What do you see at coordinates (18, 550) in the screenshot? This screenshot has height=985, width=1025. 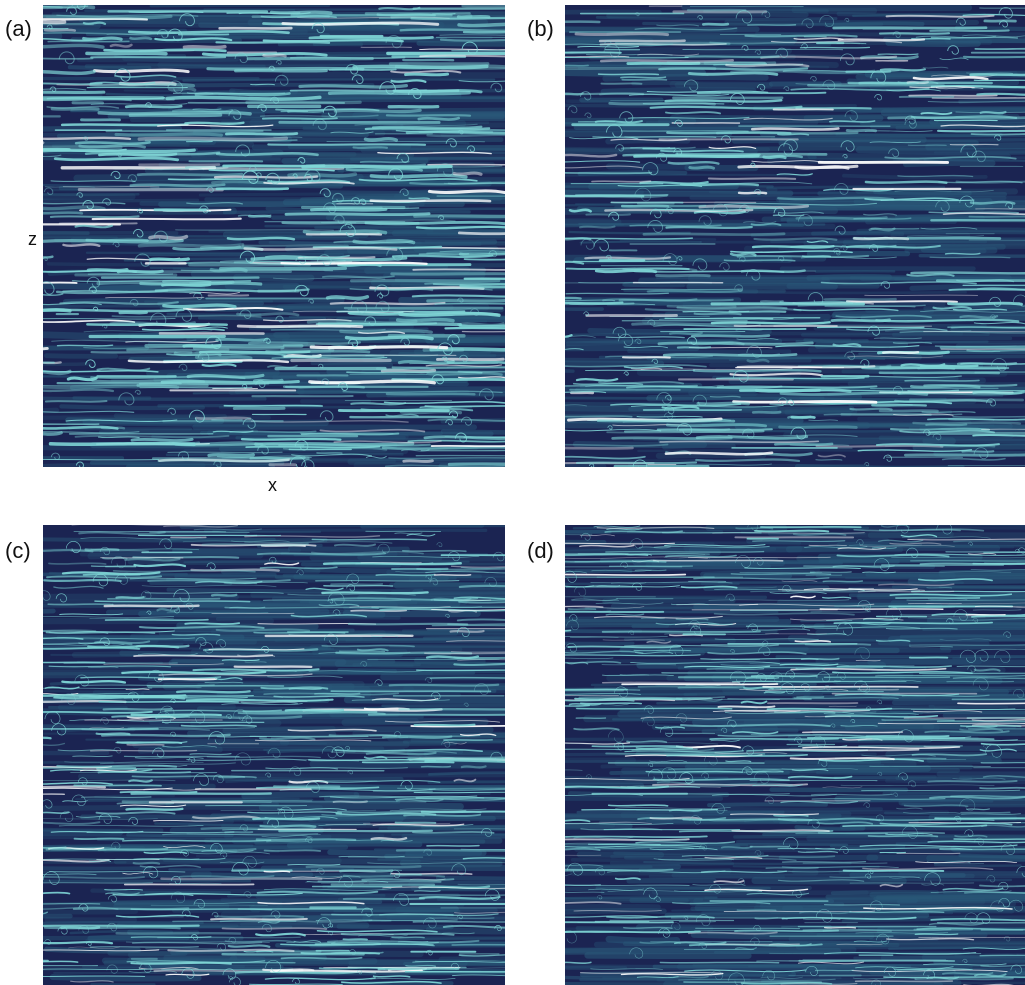 I see `panel-label-c: (c)` at bounding box center [18, 550].